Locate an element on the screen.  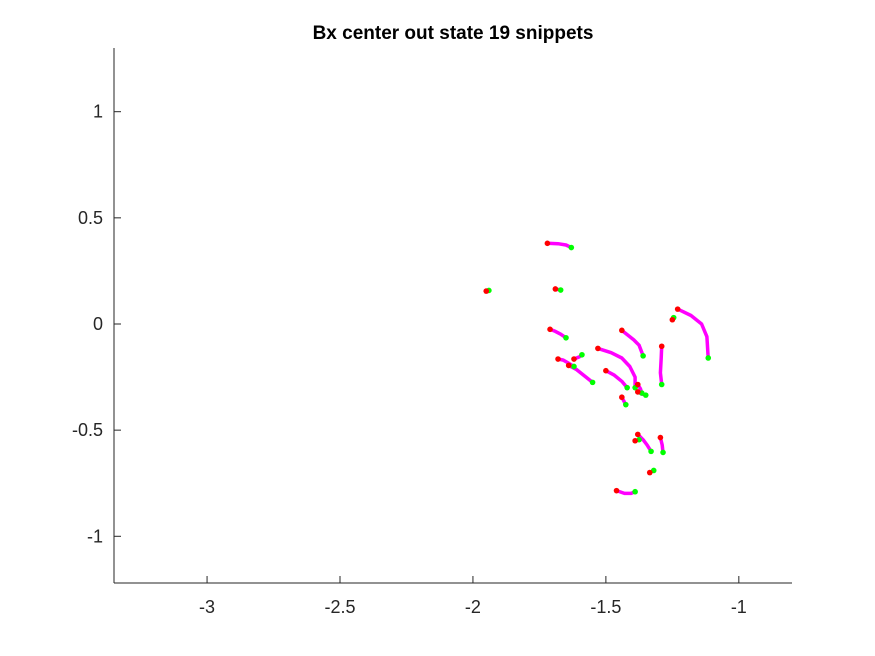
y-tick-label: -0.5 is located at coordinates (87, 430).